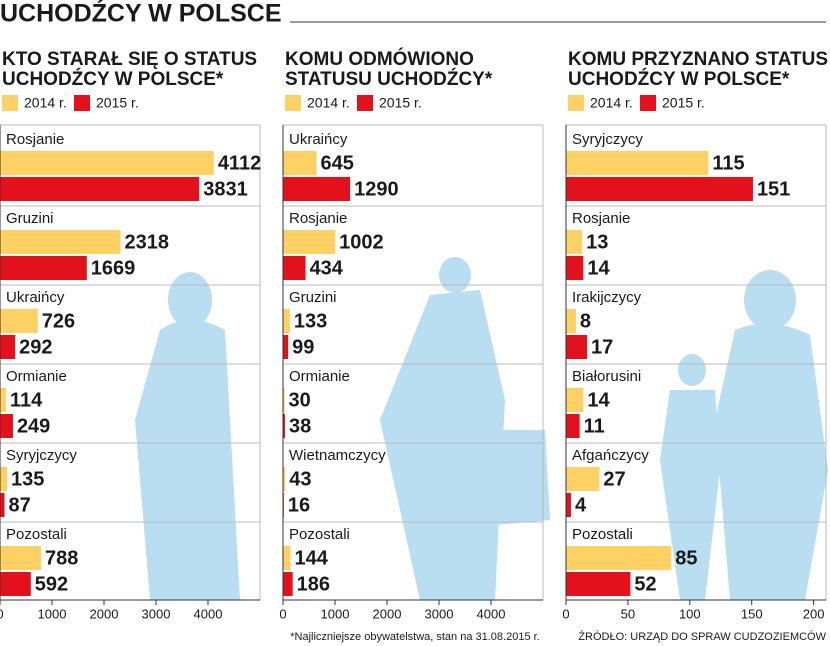  I want to click on value-label: 17, so click(602, 347).